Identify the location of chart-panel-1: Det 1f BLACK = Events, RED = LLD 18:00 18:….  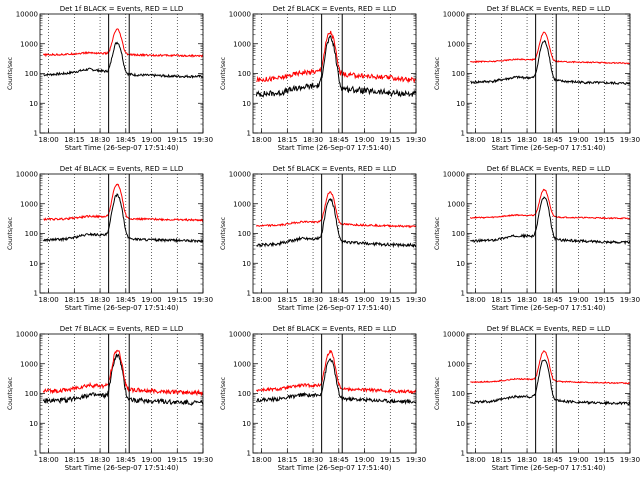
(110, 78).